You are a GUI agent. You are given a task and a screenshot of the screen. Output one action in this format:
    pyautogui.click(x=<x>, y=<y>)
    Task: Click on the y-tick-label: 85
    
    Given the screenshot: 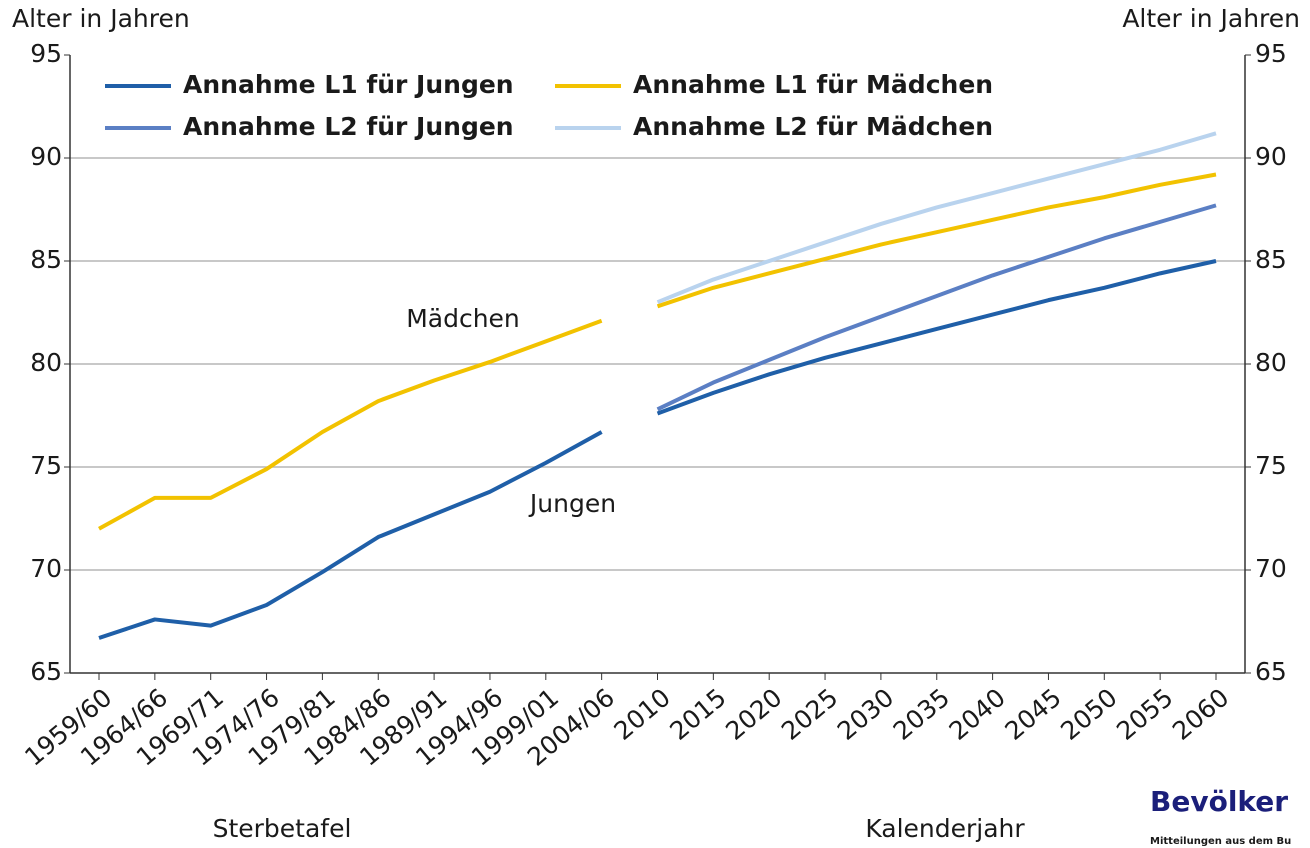 What is the action you would take?
    pyautogui.click(x=46, y=259)
    